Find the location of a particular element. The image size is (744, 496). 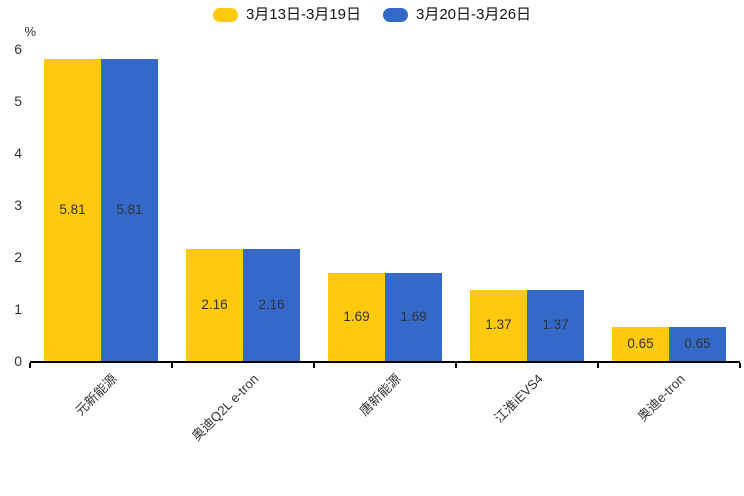

legend-item-series-2: 3月20日-3月26日 is located at coordinates (457, 15).